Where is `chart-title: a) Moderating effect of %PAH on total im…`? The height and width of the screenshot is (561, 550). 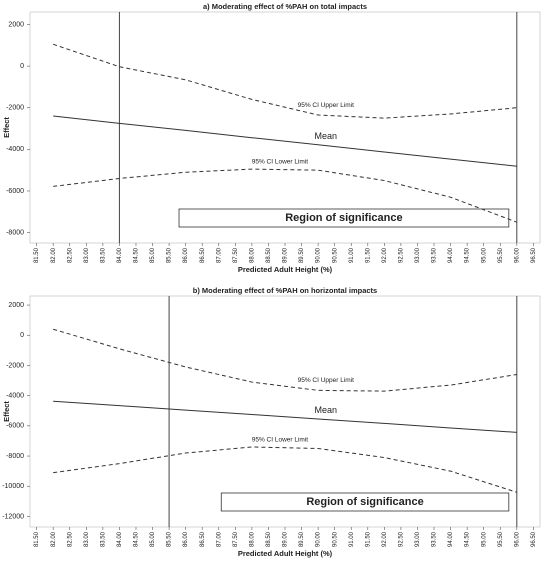
chart-title: a) Moderating effect of %PAH on total im… is located at coordinates (285, 6).